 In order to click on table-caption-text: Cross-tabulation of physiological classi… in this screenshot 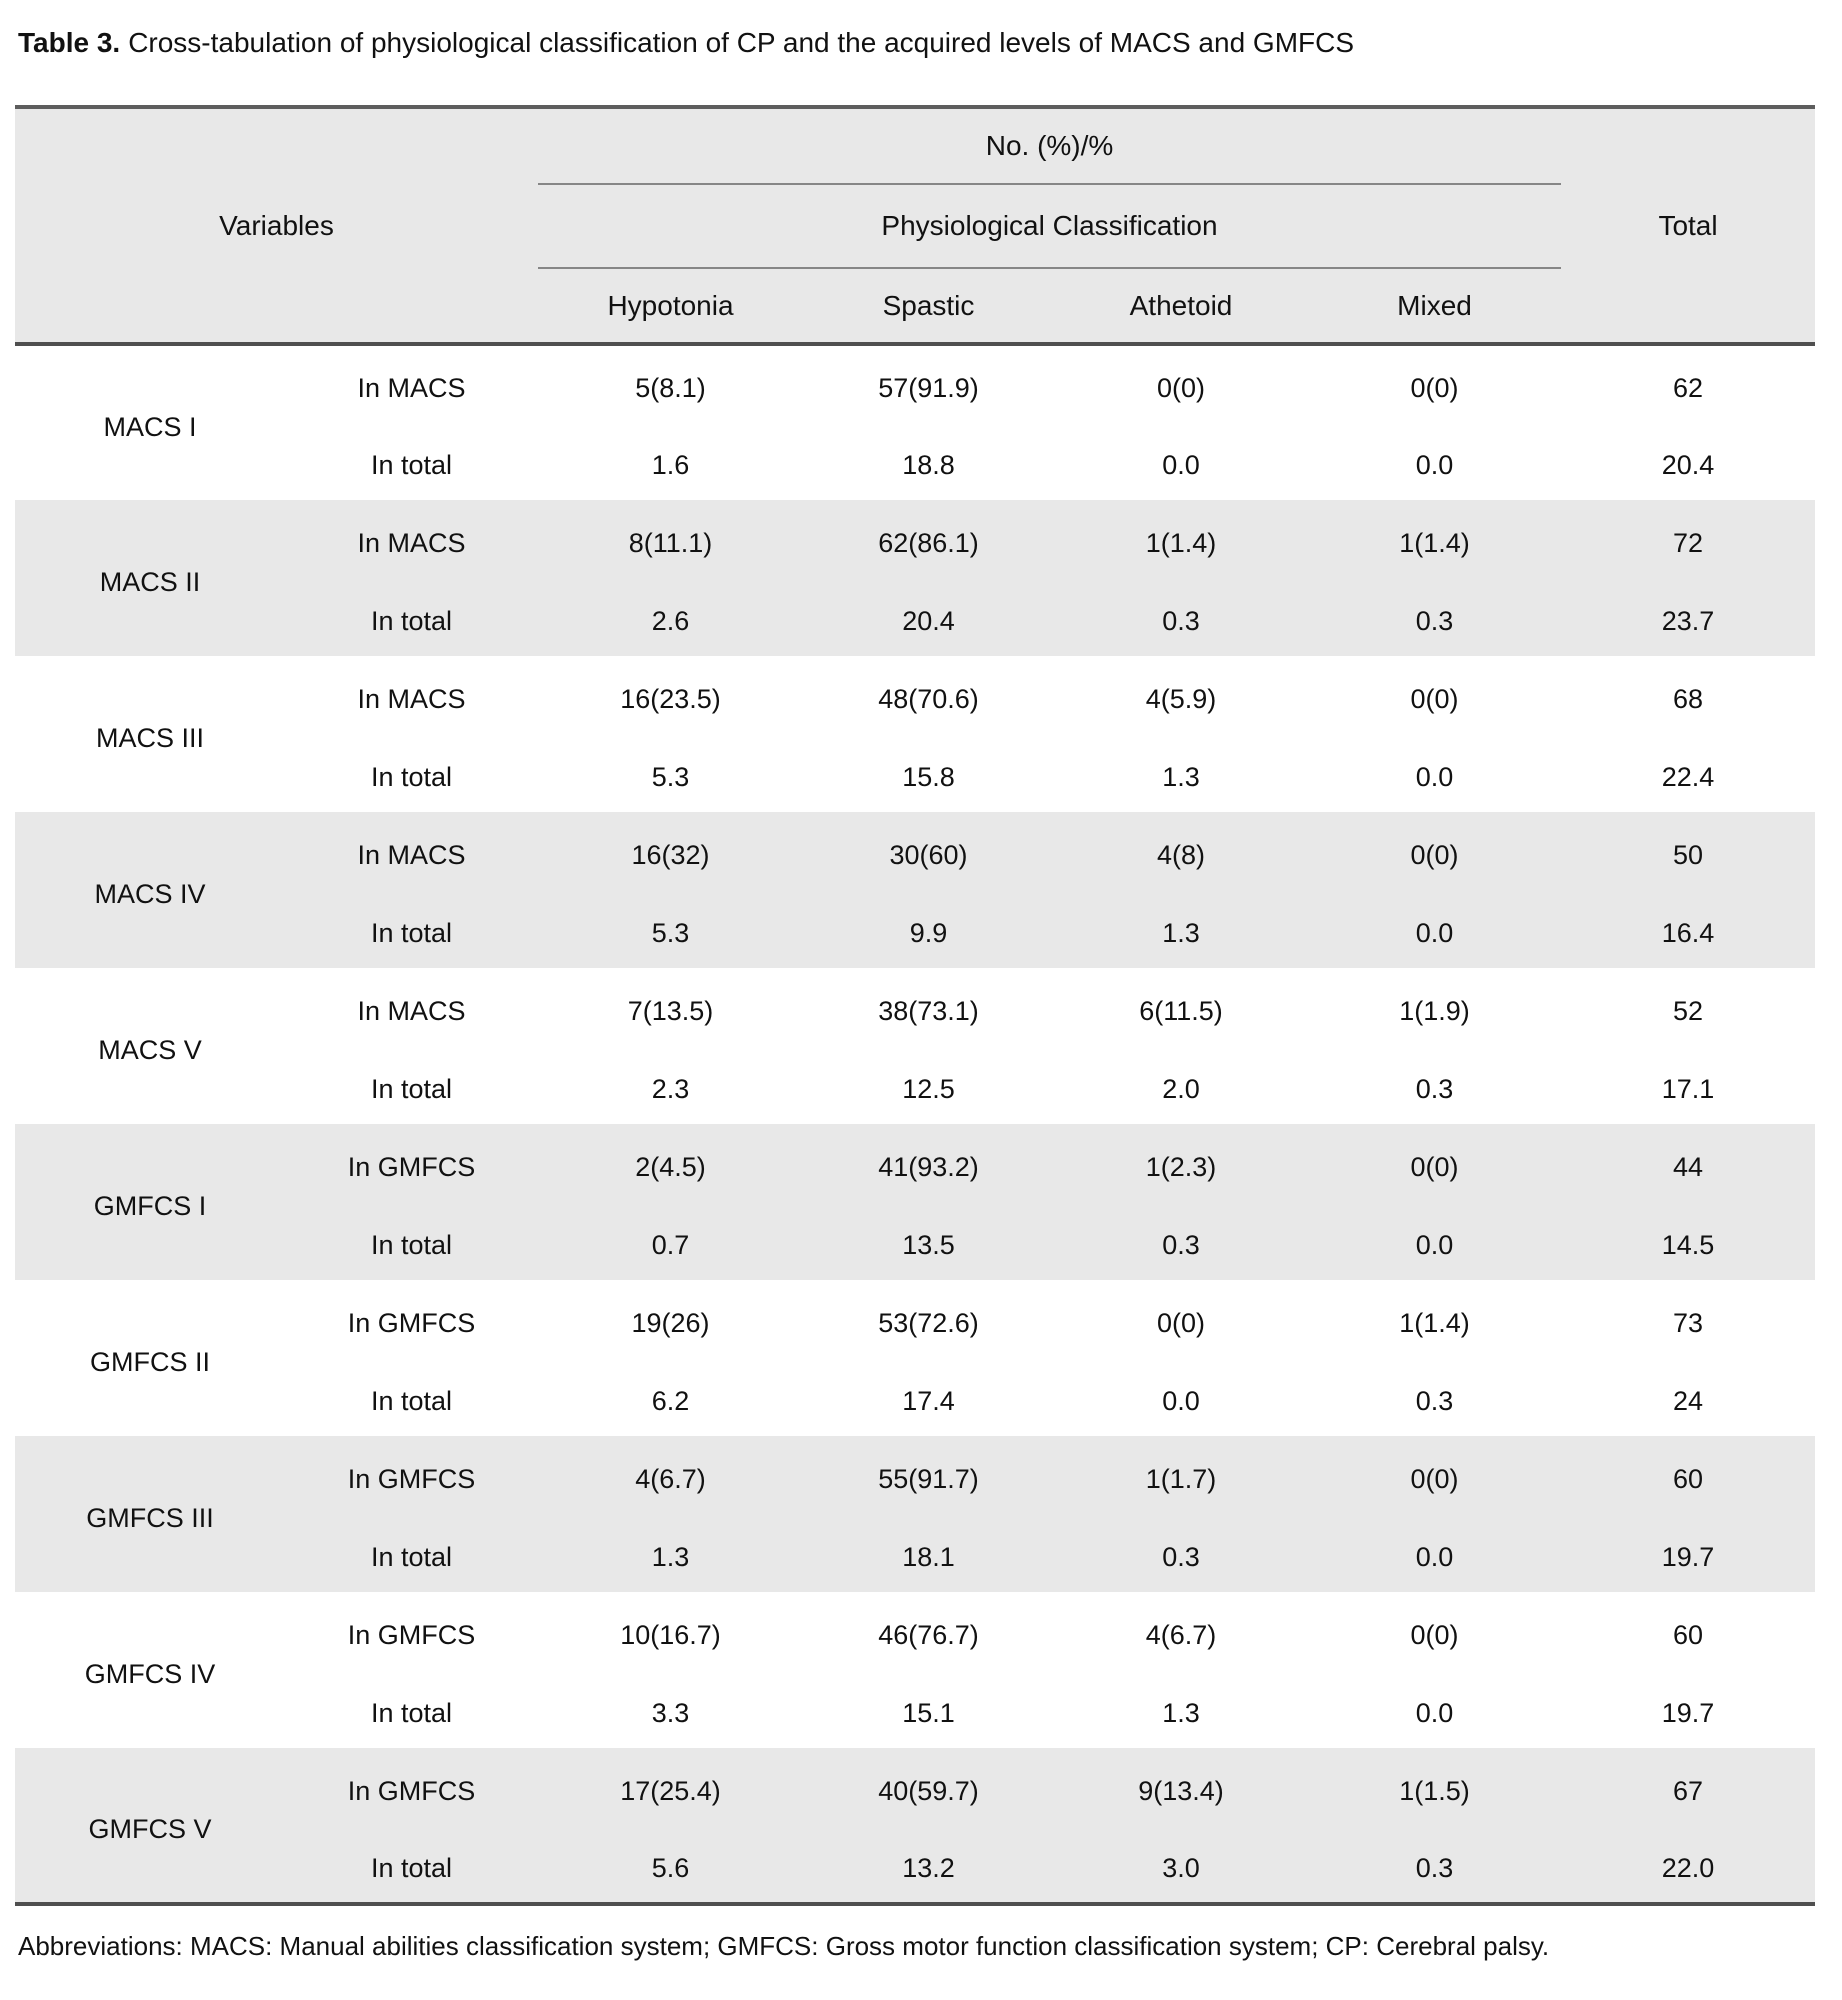, I will do `click(741, 42)`.